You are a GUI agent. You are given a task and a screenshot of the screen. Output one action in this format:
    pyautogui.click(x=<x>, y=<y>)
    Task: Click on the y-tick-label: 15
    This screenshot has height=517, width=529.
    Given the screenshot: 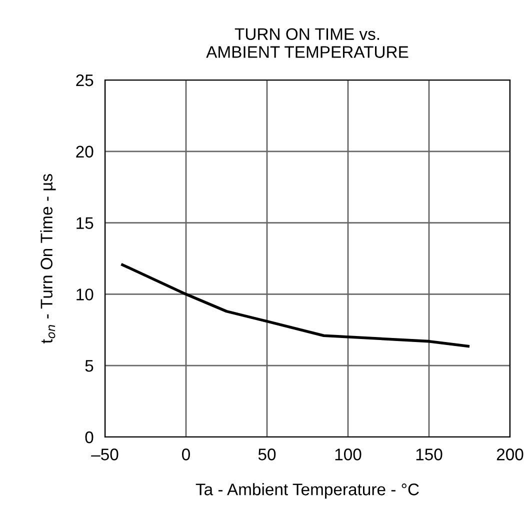 What is the action you would take?
    pyautogui.click(x=85, y=223)
    